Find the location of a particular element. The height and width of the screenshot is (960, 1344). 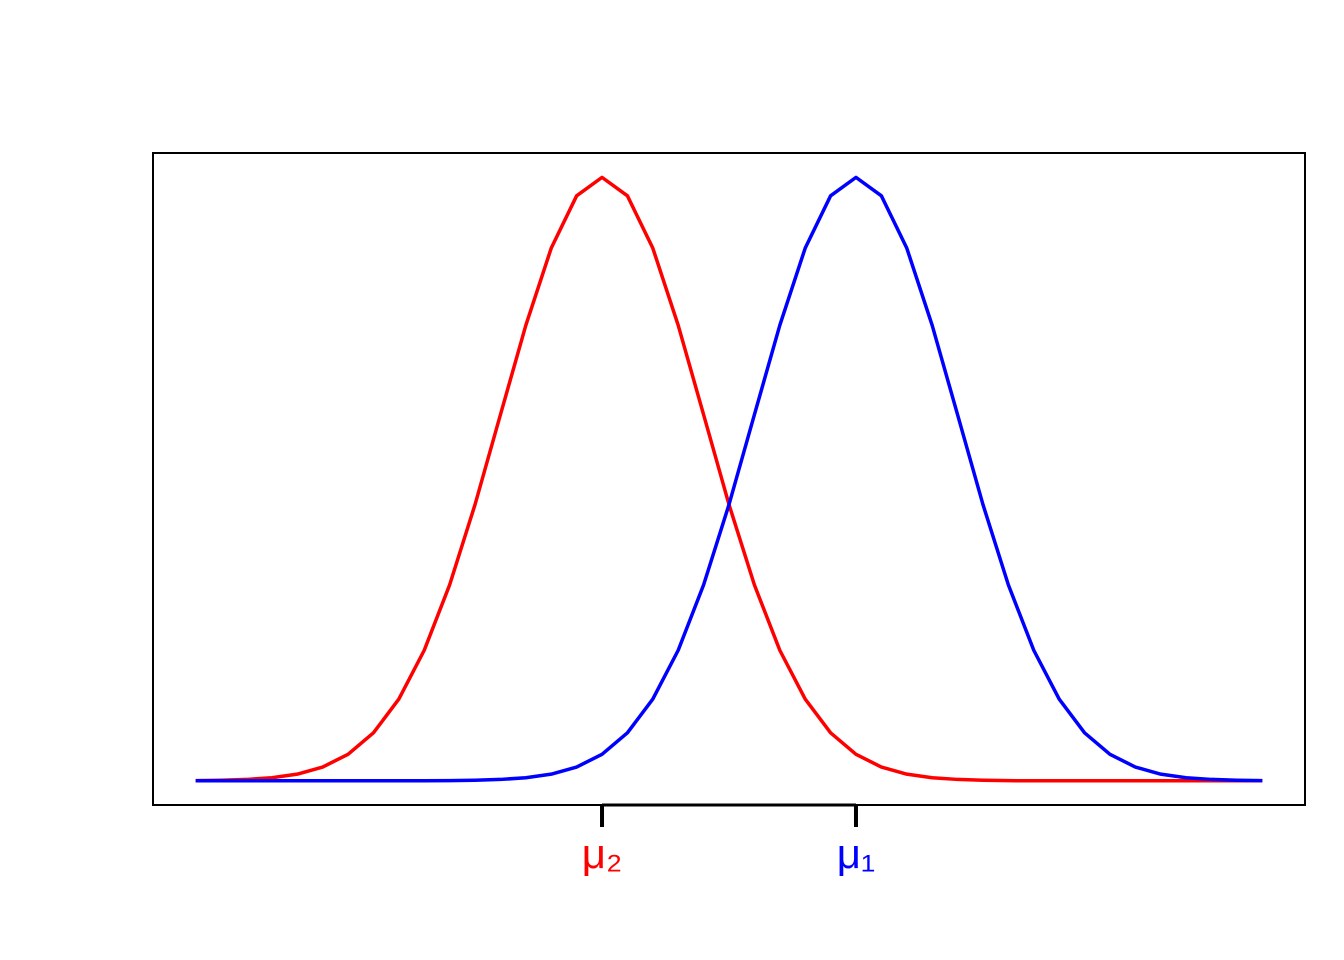

x-tick-label: μ₁ is located at coordinates (856, 853).